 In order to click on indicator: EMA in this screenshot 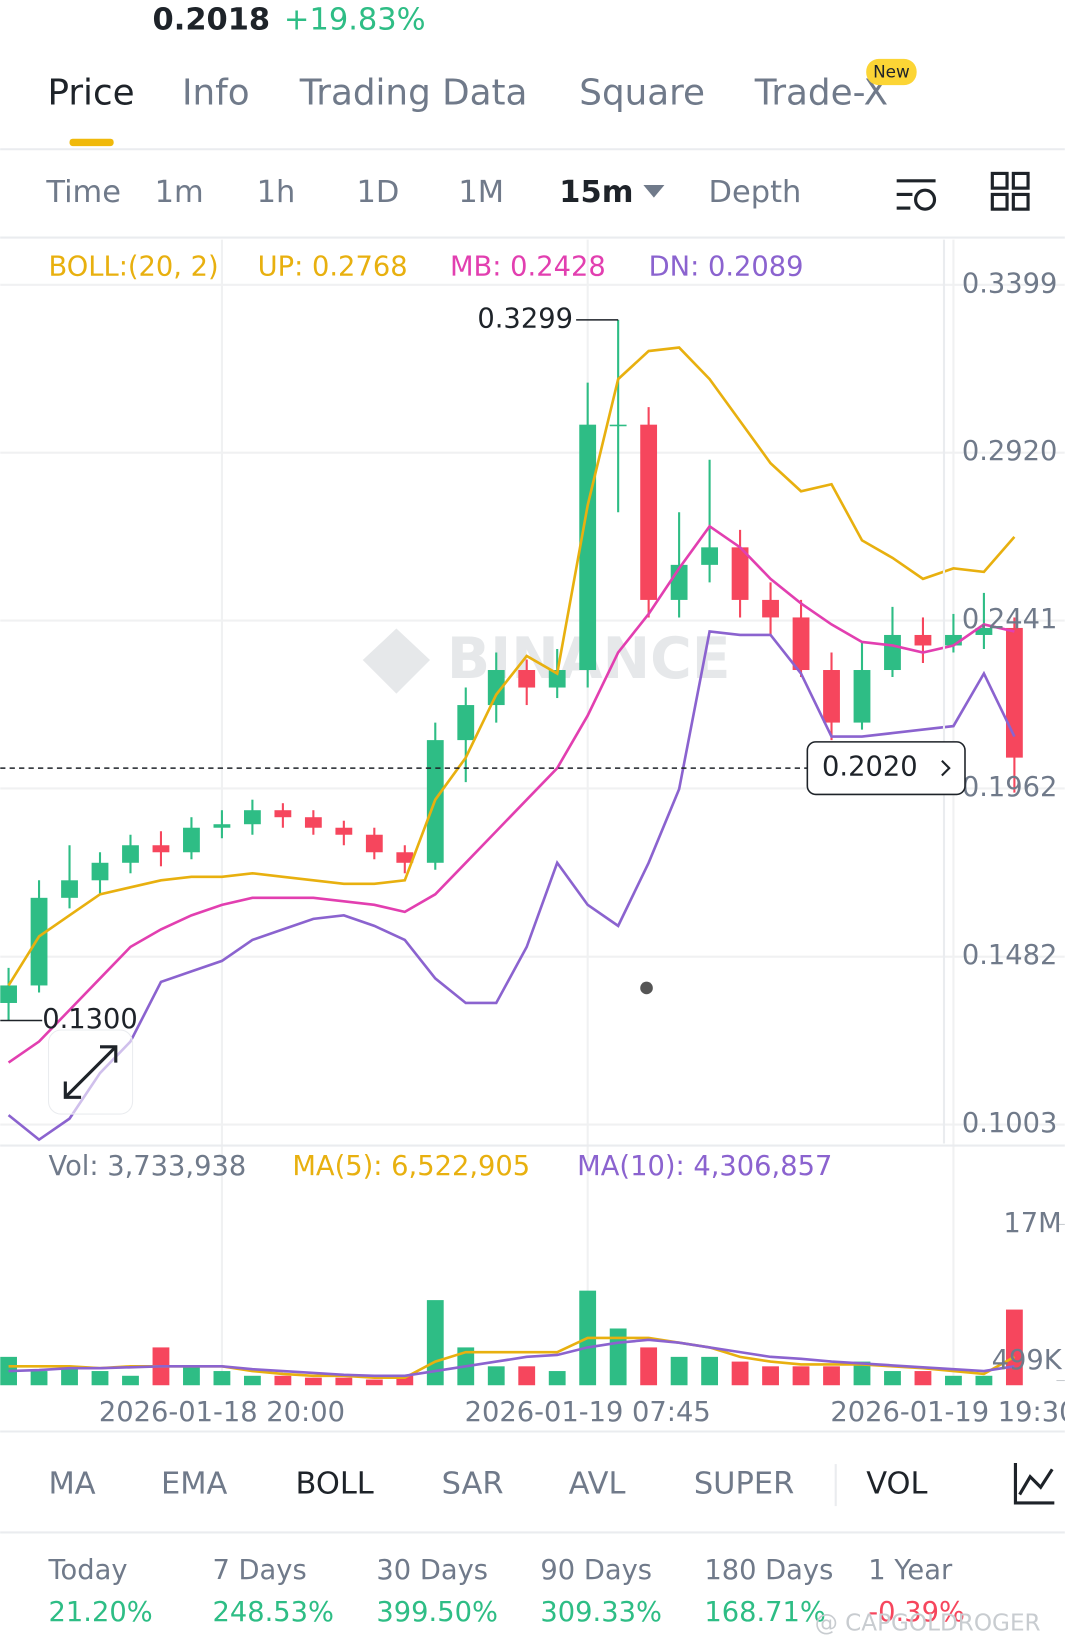, I will do `click(194, 1484)`.